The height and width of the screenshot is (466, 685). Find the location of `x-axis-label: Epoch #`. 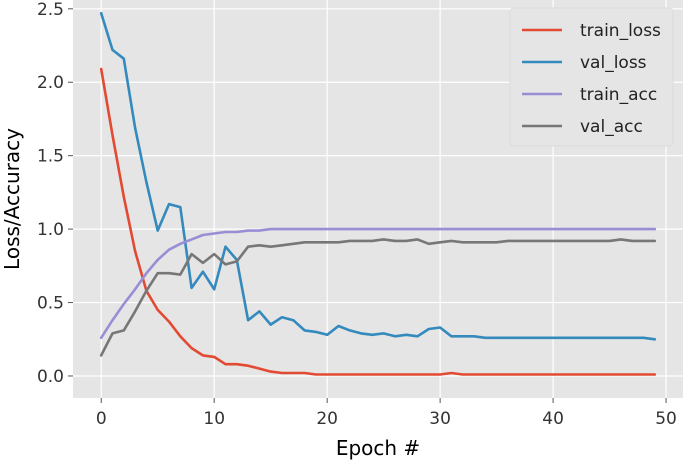

x-axis-label: Epoch # is located at coordinates (378, 448).